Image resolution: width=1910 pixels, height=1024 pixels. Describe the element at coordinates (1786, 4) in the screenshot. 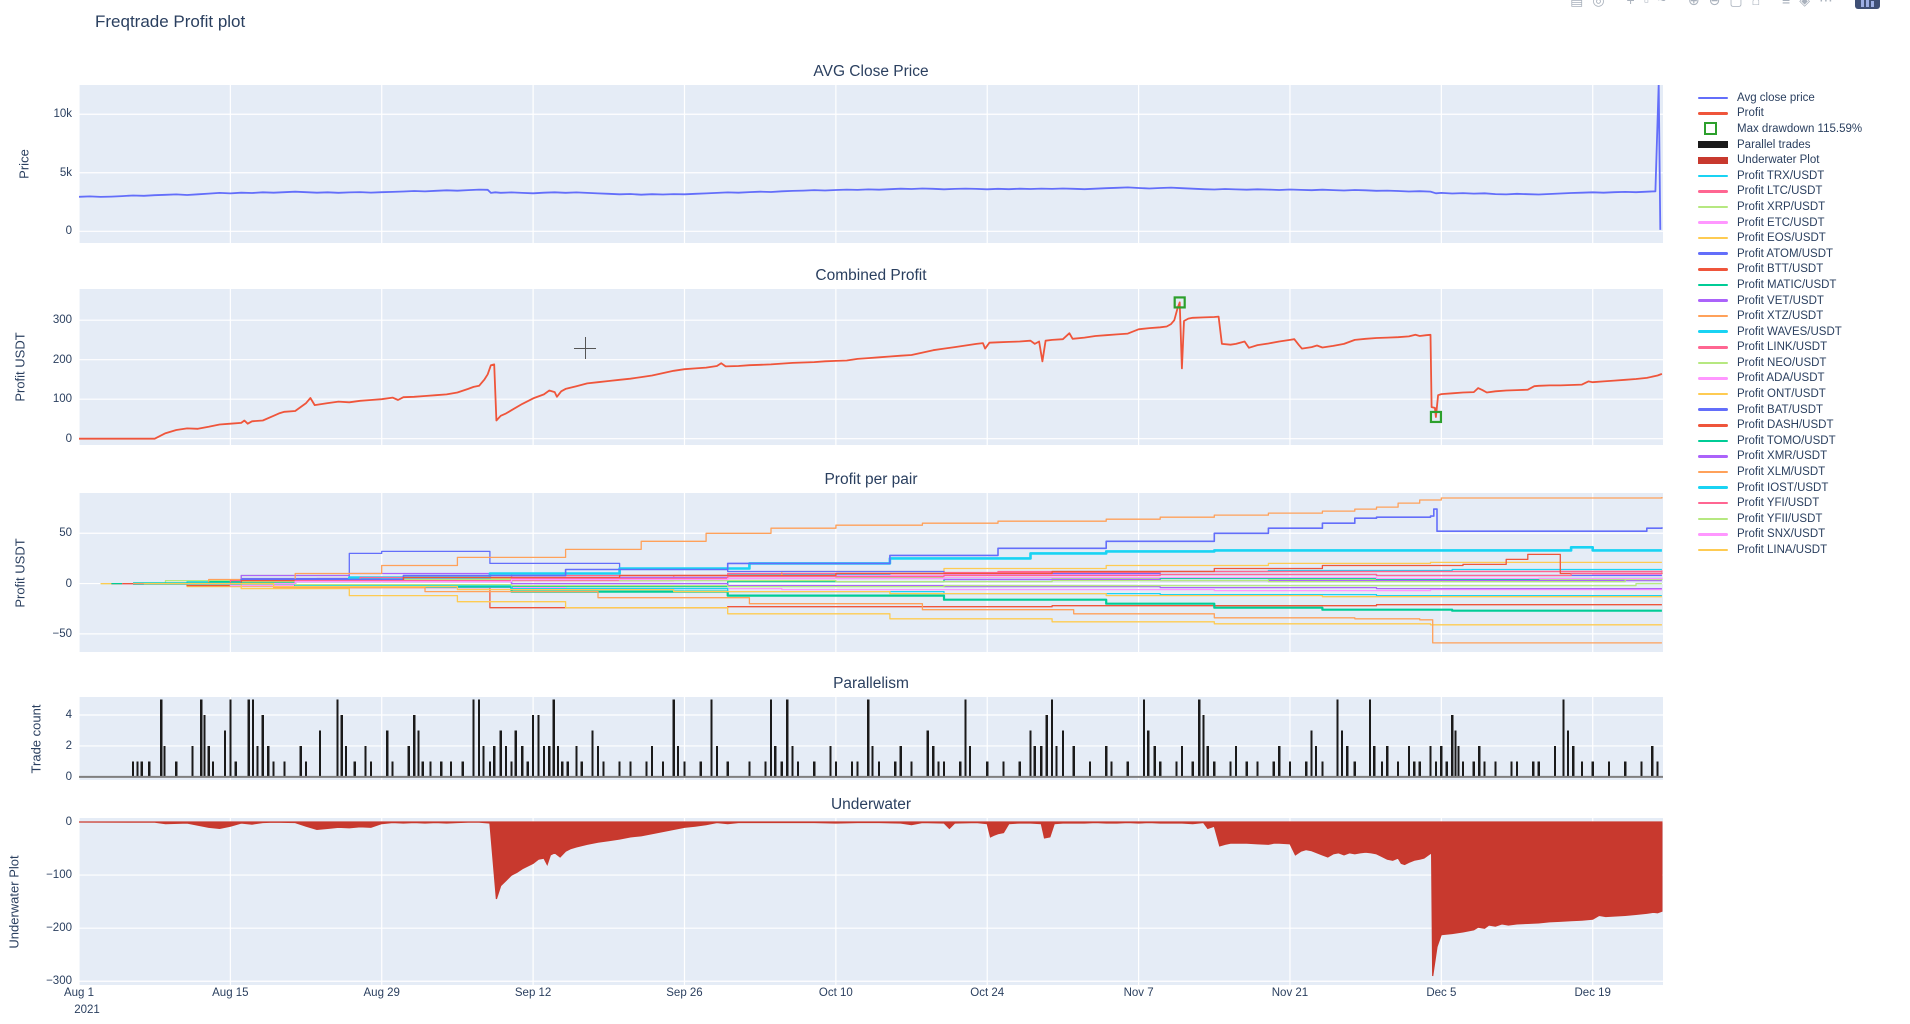

I see `toggle-spikelines-icon: ≡` at that location.